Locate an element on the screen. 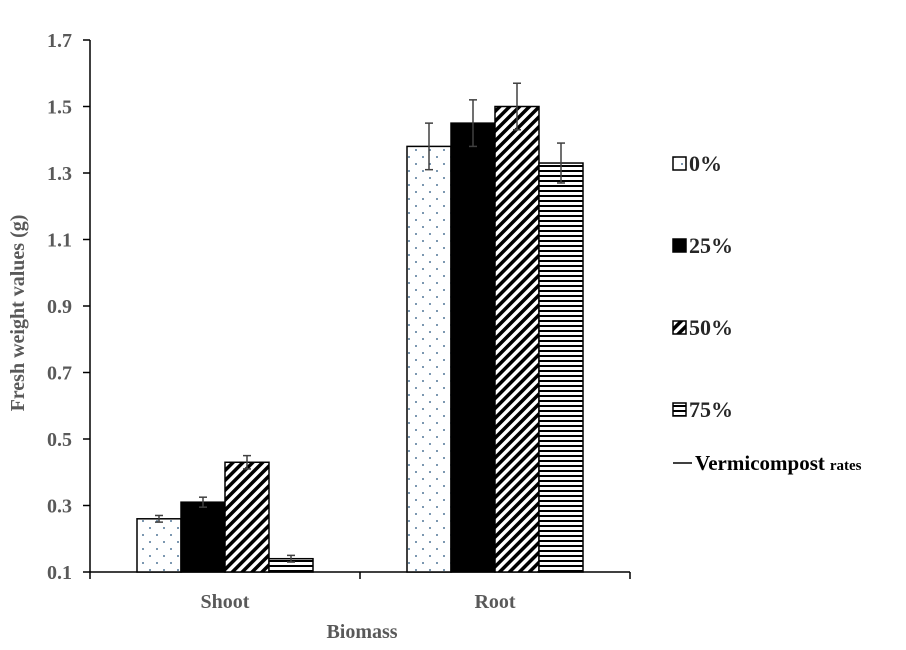  legend-note: Vermicompost rates is located at coordinates (767, 463).